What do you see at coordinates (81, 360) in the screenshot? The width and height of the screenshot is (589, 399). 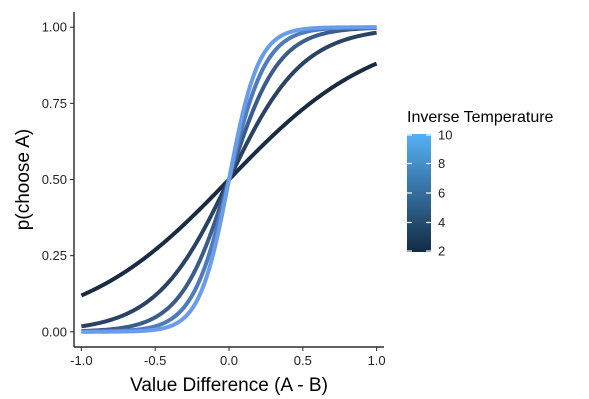 I see `x-tick-label: -1.0` at bounding box center [81, 360].